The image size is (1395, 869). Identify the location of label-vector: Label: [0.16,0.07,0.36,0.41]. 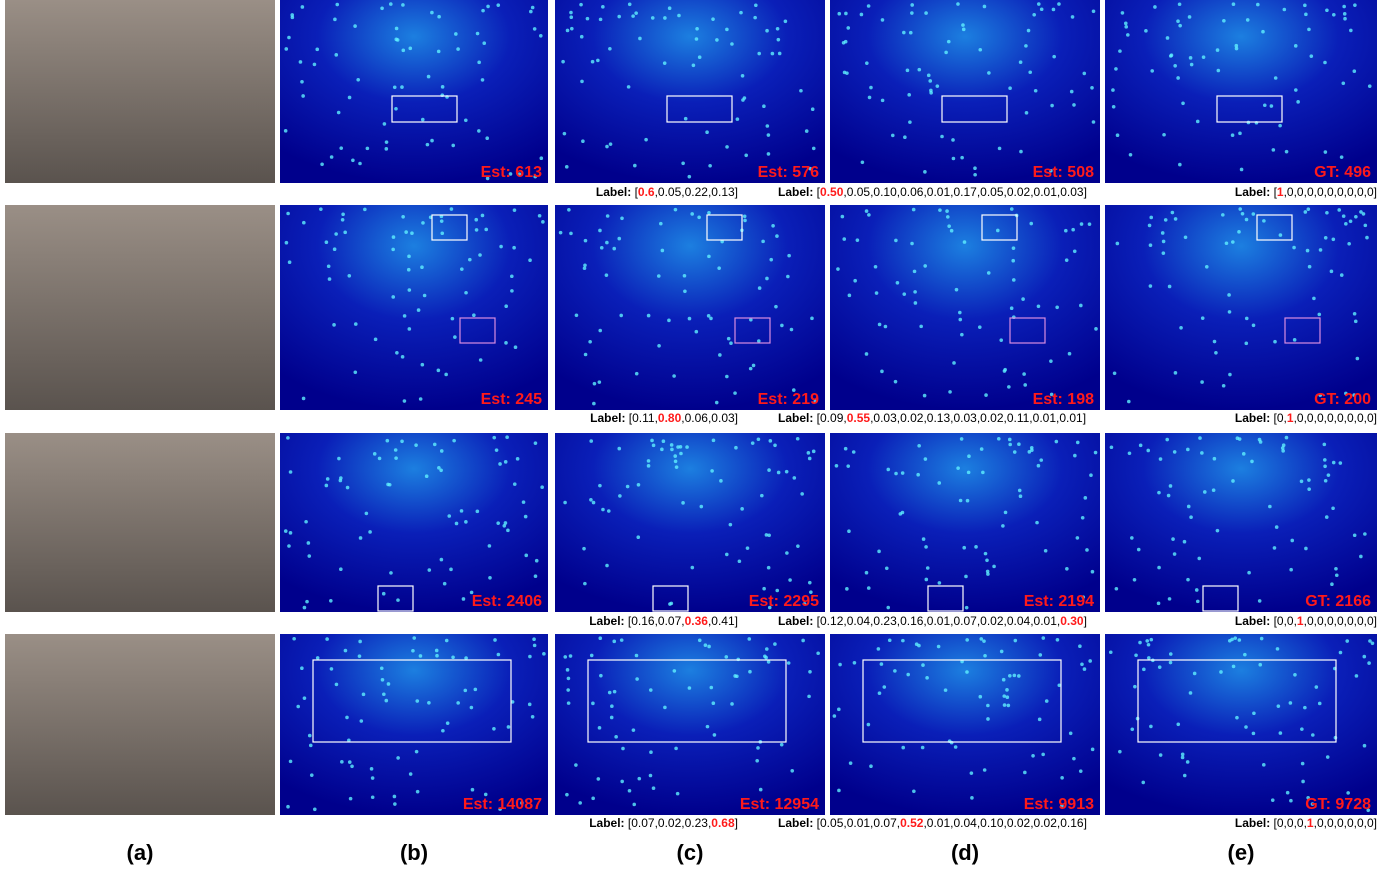
(663, 621).